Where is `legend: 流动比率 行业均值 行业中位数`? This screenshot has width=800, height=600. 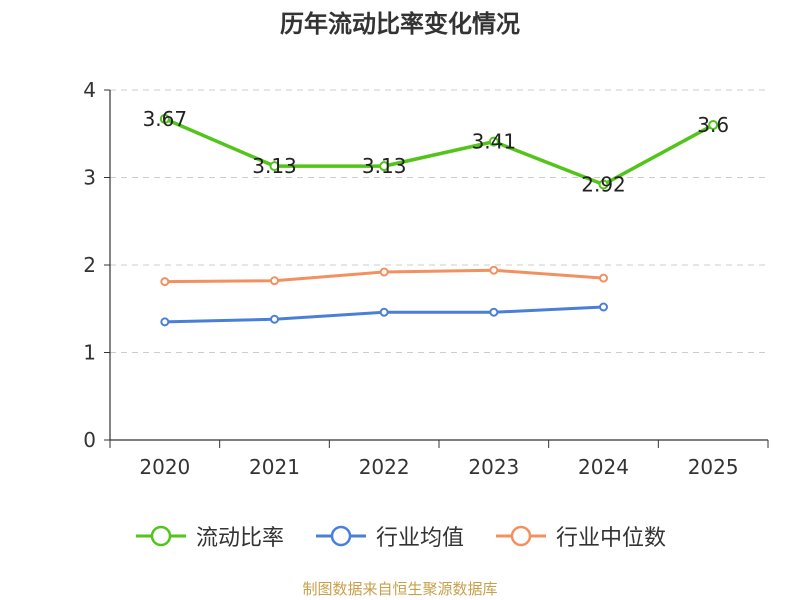
legend: 流动比率 行业均值 行业中位数 is located at coordinates (400, 536).